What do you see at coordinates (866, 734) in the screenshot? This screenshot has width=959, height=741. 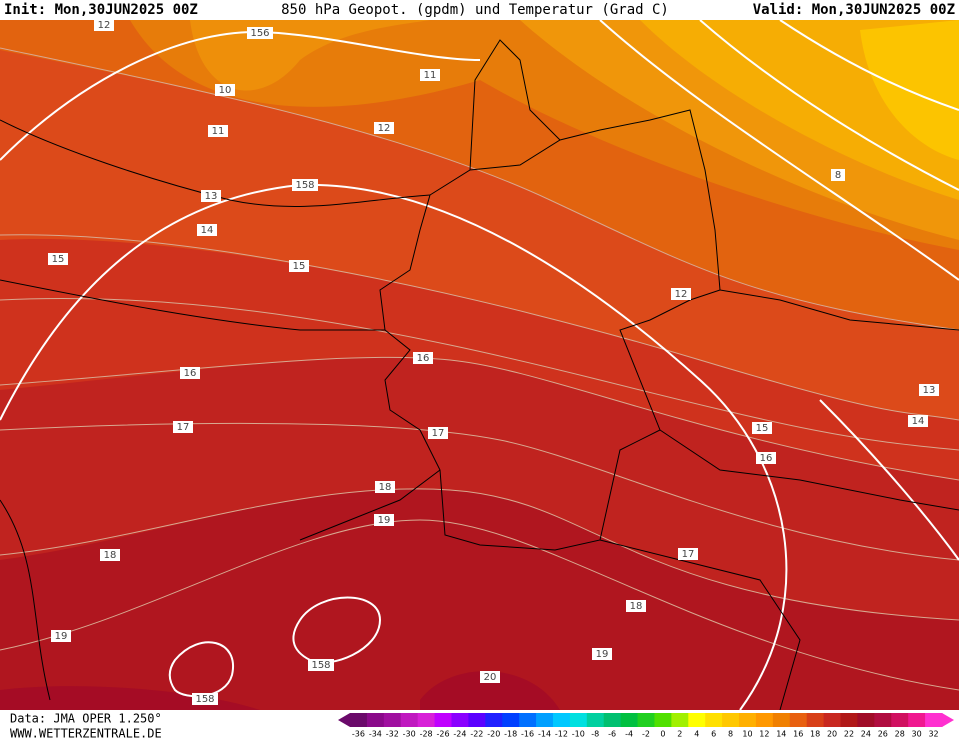 I see `colorbar-tick-label: 24` at bounding box center [866, 734].